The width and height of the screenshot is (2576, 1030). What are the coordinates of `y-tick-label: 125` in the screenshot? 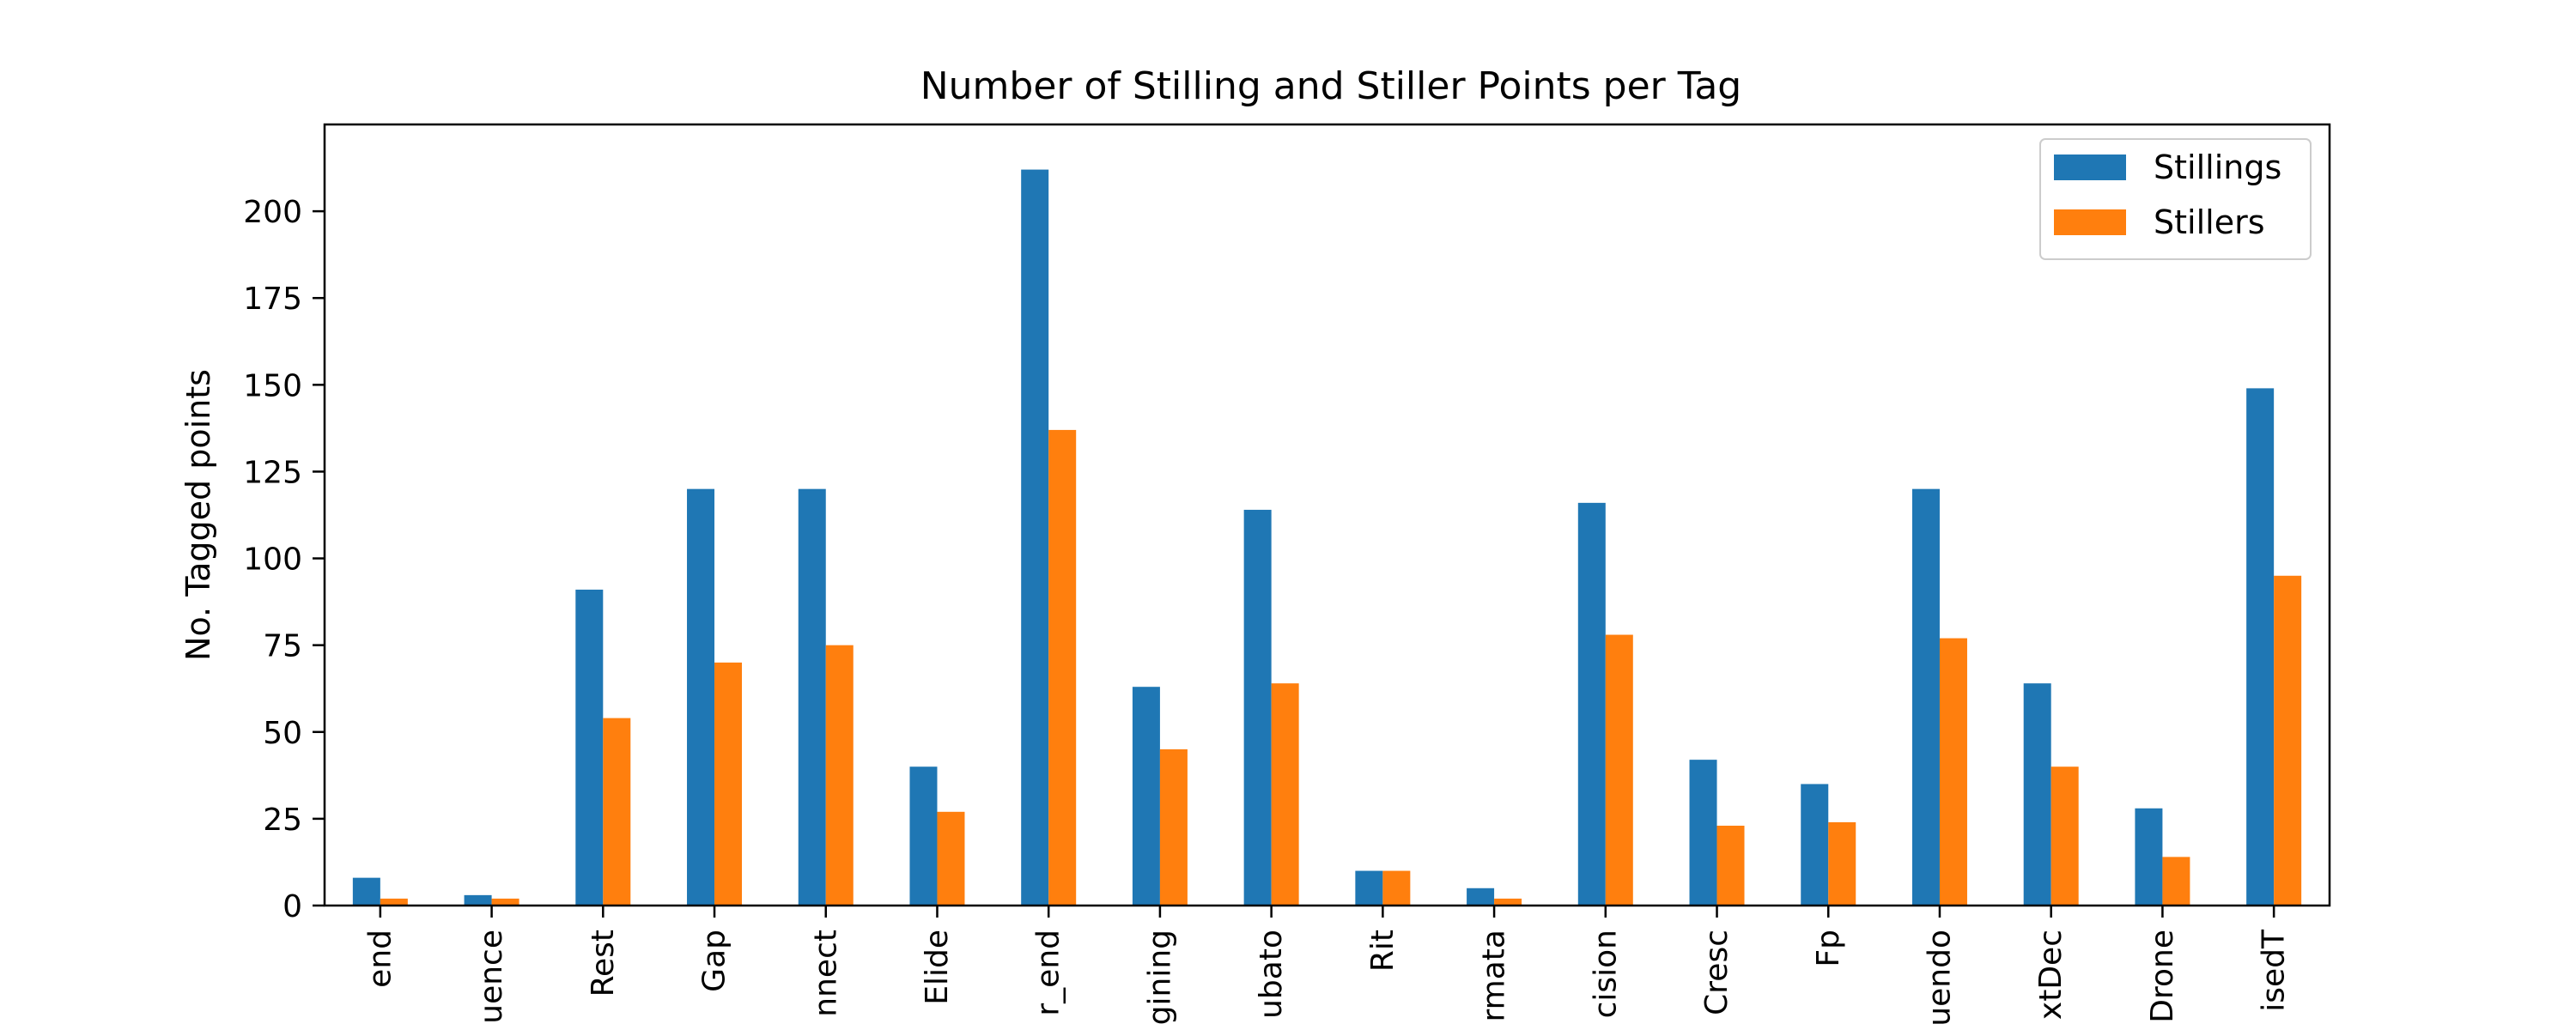 It's located at (272, 472).